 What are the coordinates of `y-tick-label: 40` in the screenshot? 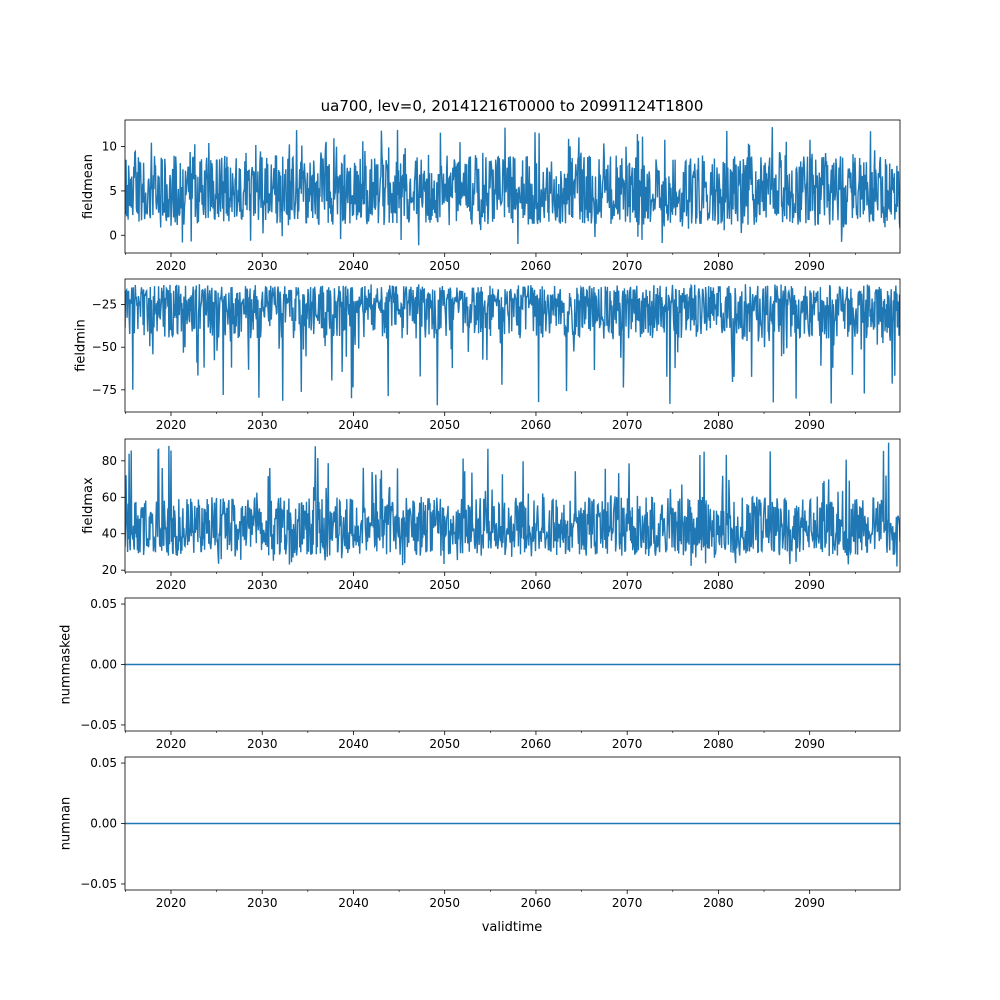 It's located at (109, 534).